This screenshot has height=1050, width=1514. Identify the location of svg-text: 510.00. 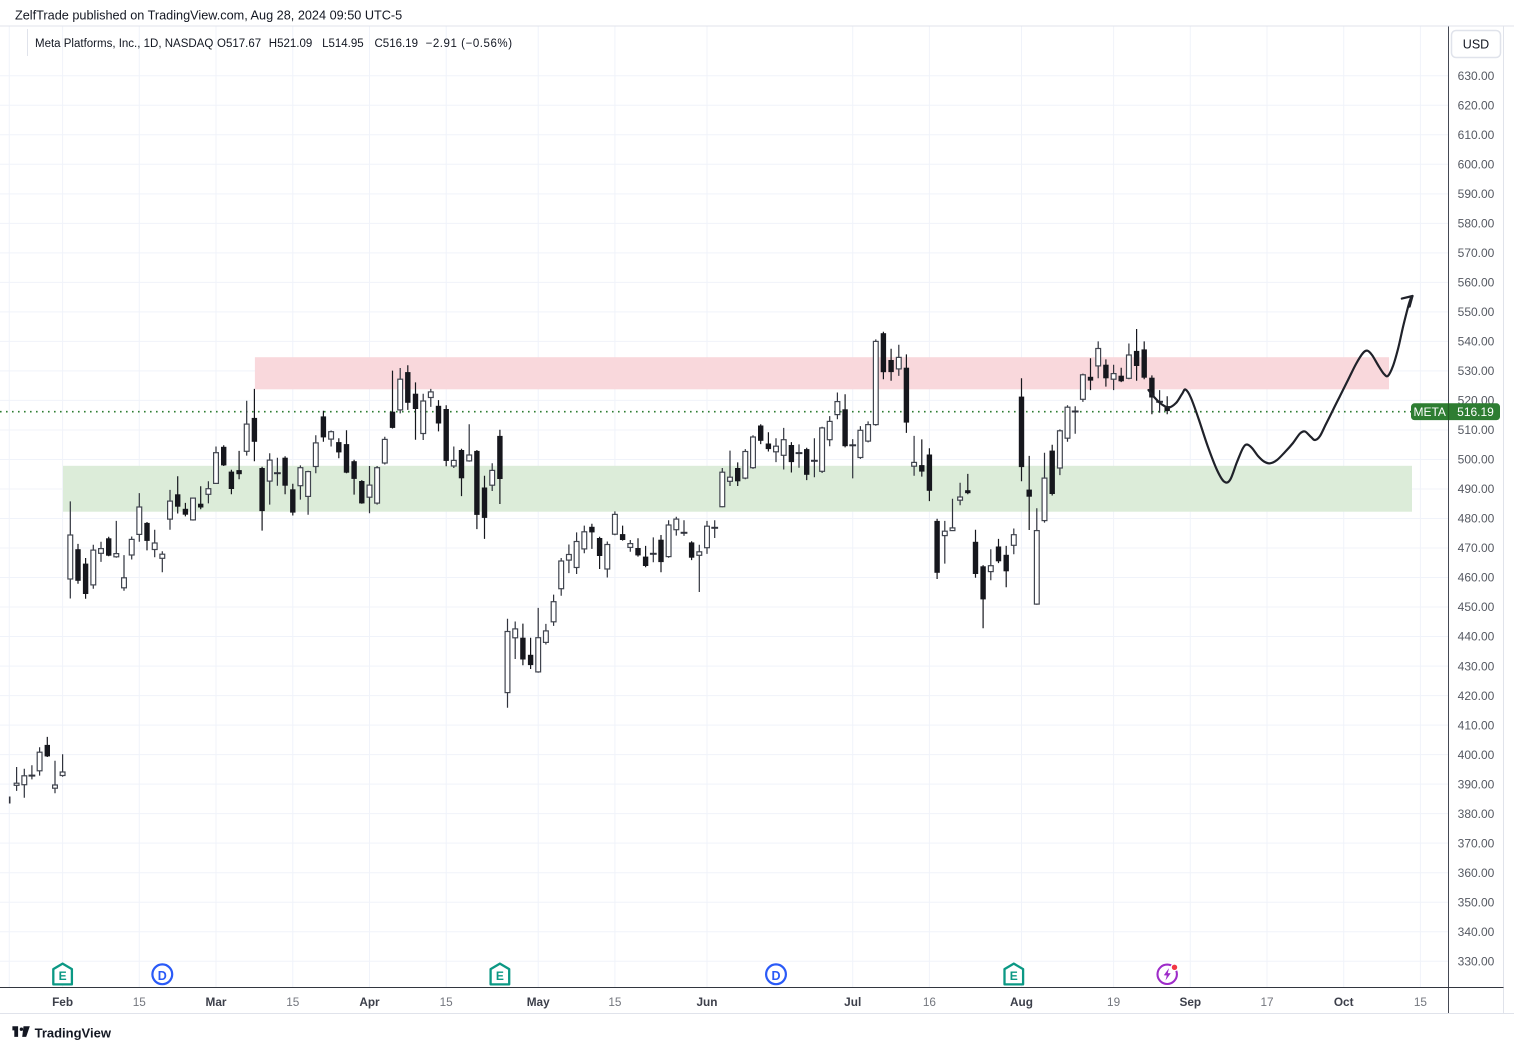
(1476, 430).